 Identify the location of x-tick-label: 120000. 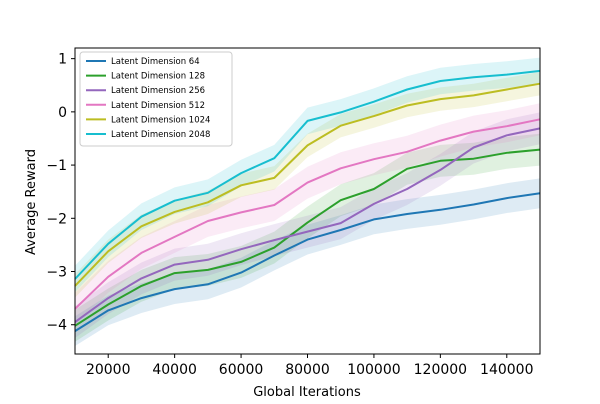
(440, 370).